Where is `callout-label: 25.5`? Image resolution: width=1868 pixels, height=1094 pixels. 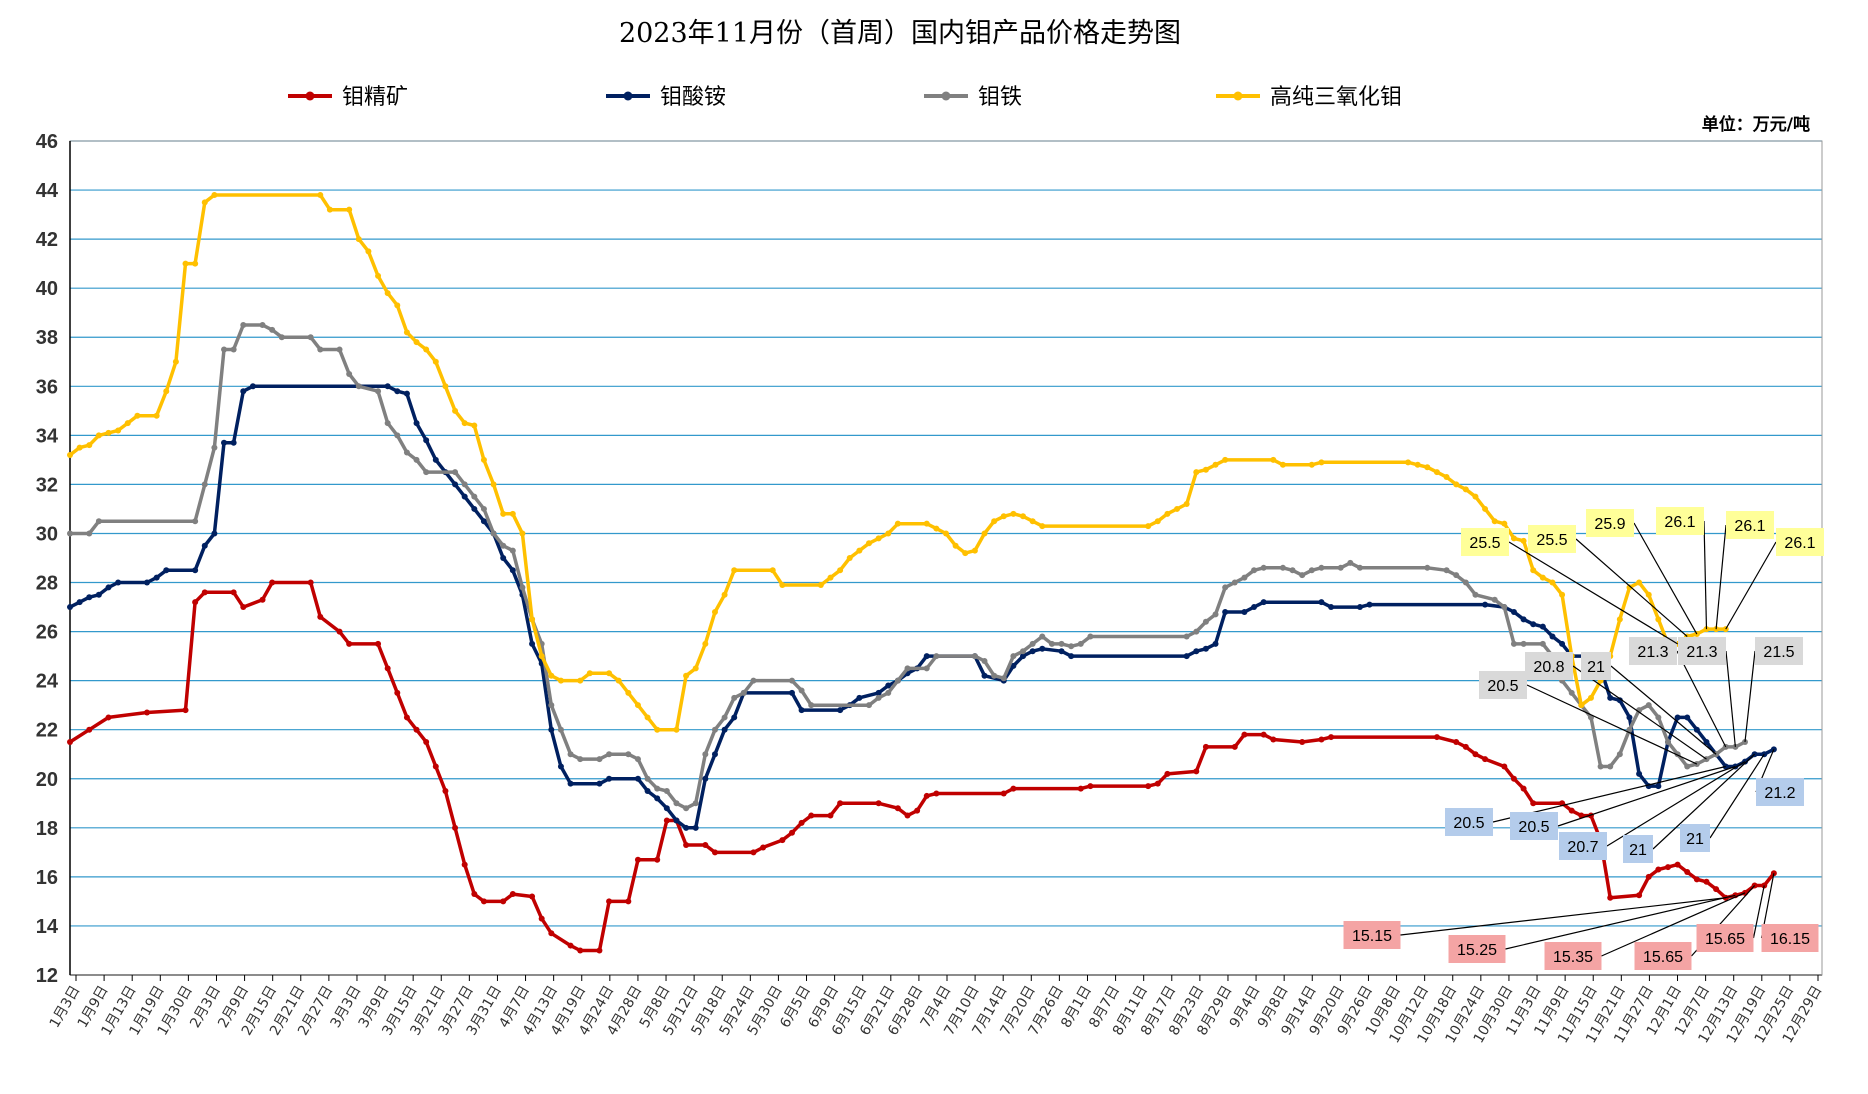 callout-label: 25.5 is located at coordinates (1551, 540).